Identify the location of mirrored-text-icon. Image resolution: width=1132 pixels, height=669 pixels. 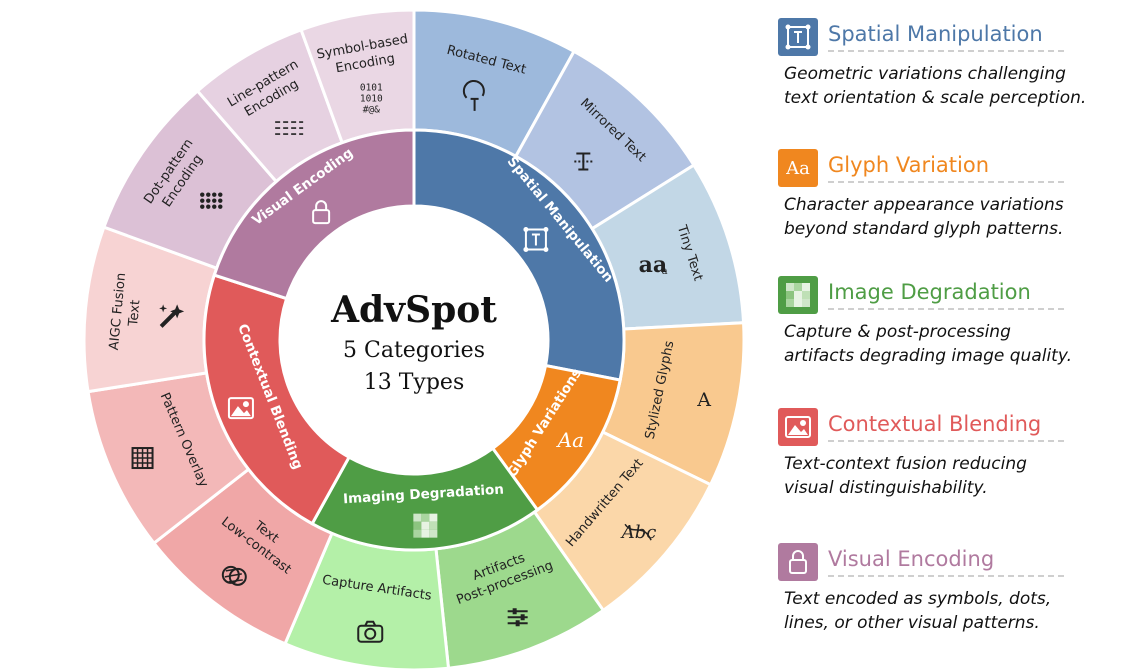
(583, 161).